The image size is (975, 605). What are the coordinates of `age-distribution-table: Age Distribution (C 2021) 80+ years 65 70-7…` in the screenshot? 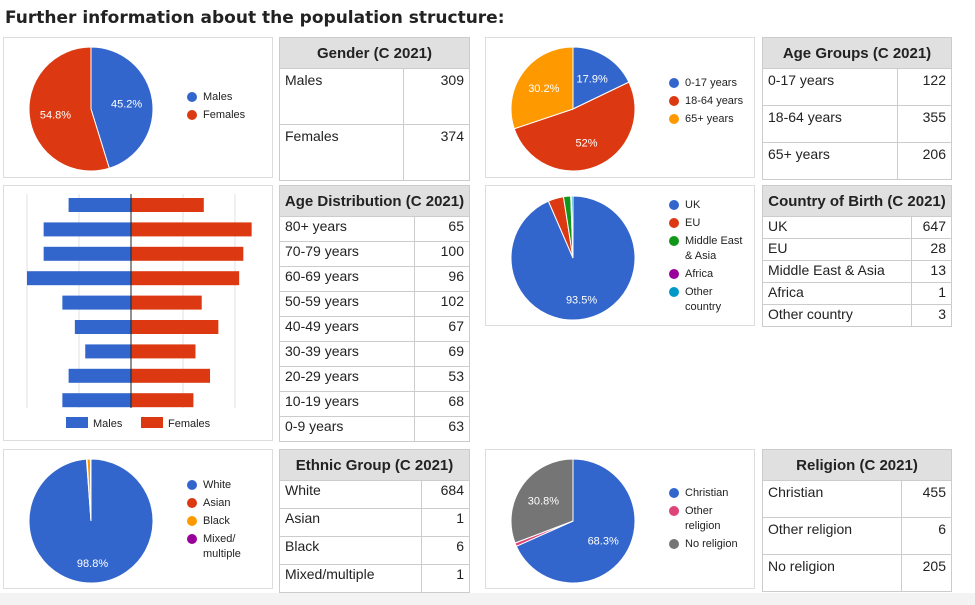 It's located at (374, 313).